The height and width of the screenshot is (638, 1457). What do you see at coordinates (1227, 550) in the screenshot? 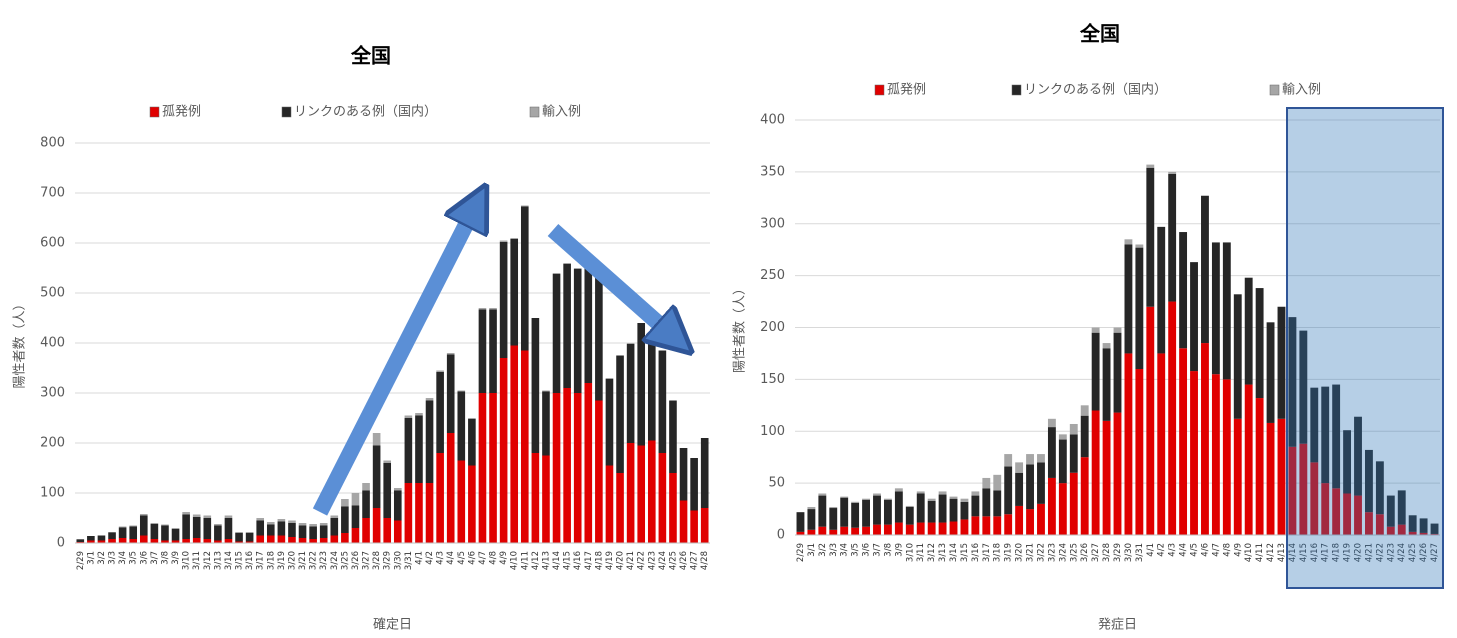
I see `x-tick-label: 4/8` at bounding box center [1227, 550].